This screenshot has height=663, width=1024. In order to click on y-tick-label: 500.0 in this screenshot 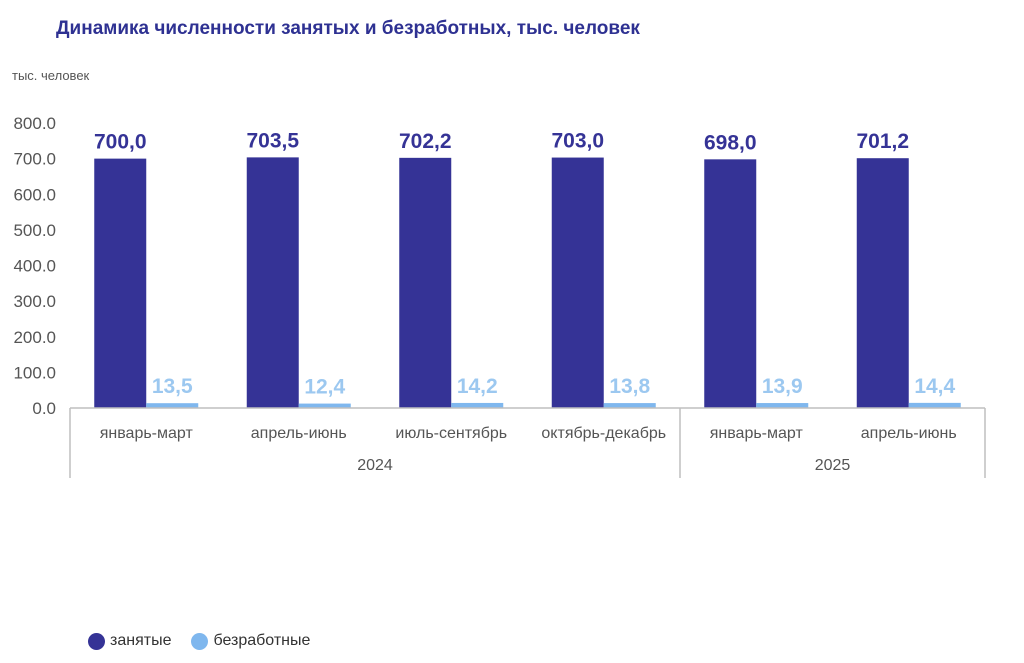, I will do `click(34, 230)`.